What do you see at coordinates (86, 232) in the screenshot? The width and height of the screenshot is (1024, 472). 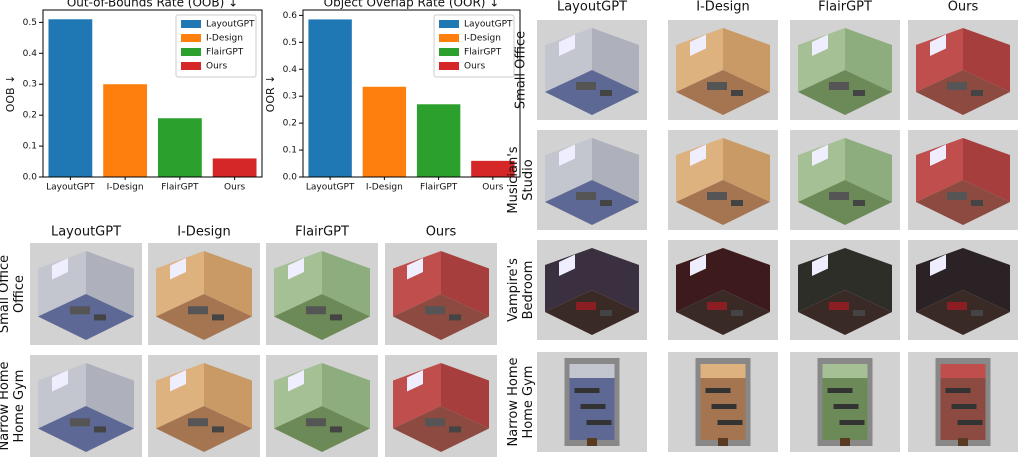 I see `column-header: LayoutGPT` at bounding box center [86, 232].